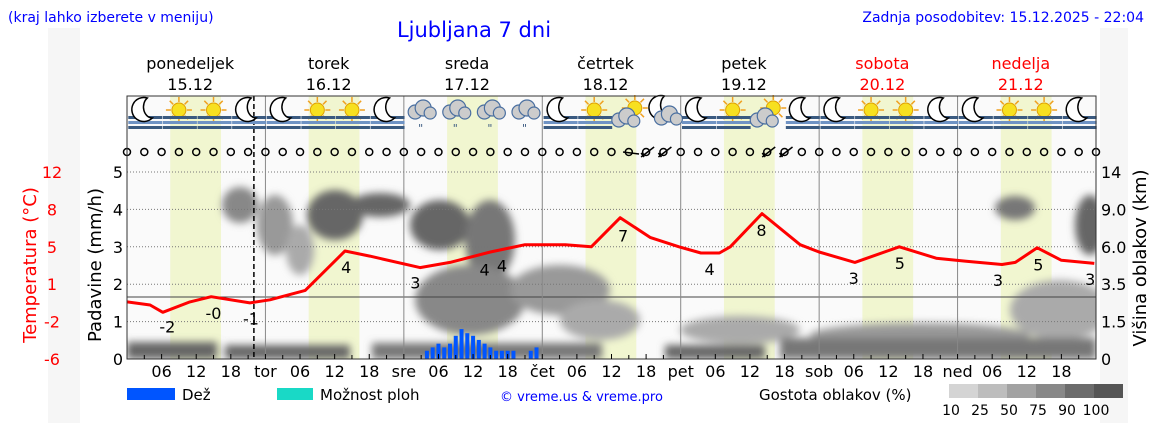 The image size is (1152, 447). What do you see at coordinates (440, 225) in the screenshot?
I see `cloud-blob` at bounding box center [440, 225].